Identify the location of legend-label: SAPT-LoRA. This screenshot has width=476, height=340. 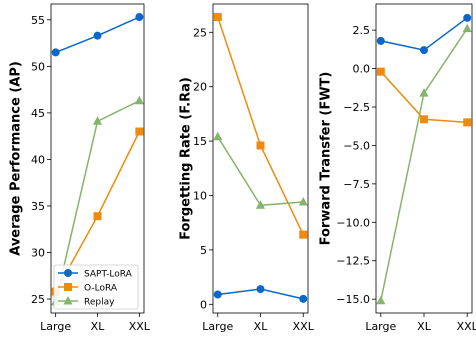
(108, 275).